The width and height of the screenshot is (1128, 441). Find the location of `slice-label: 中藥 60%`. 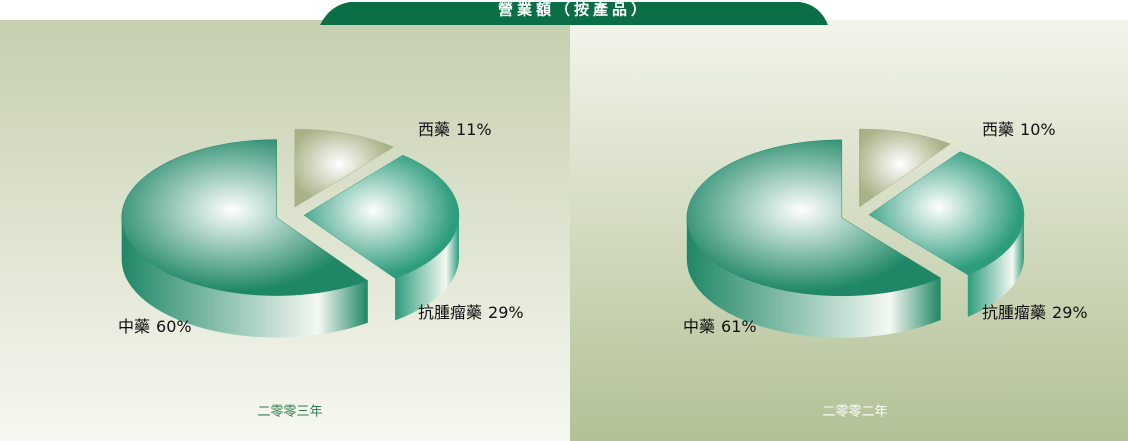

slice-label: 中藥 60% is located at coordinates (155, 326).